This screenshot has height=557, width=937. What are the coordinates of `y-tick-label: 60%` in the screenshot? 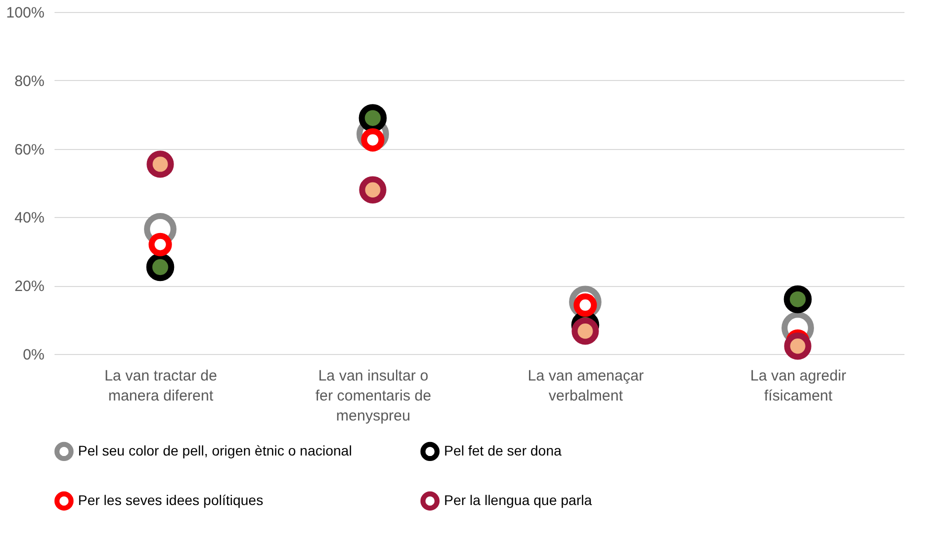 It's located at (29, 149).